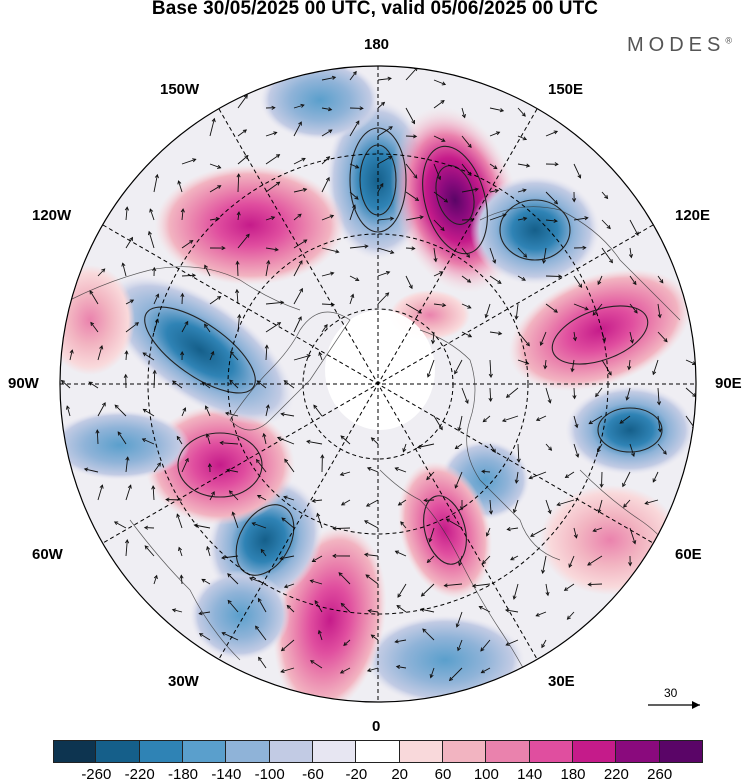 The width and height of the screenshot is (750, 783). Describe the element at coordinates (52, 215) in the screenshot. I see `lon-label-120w: 120W` at that location.